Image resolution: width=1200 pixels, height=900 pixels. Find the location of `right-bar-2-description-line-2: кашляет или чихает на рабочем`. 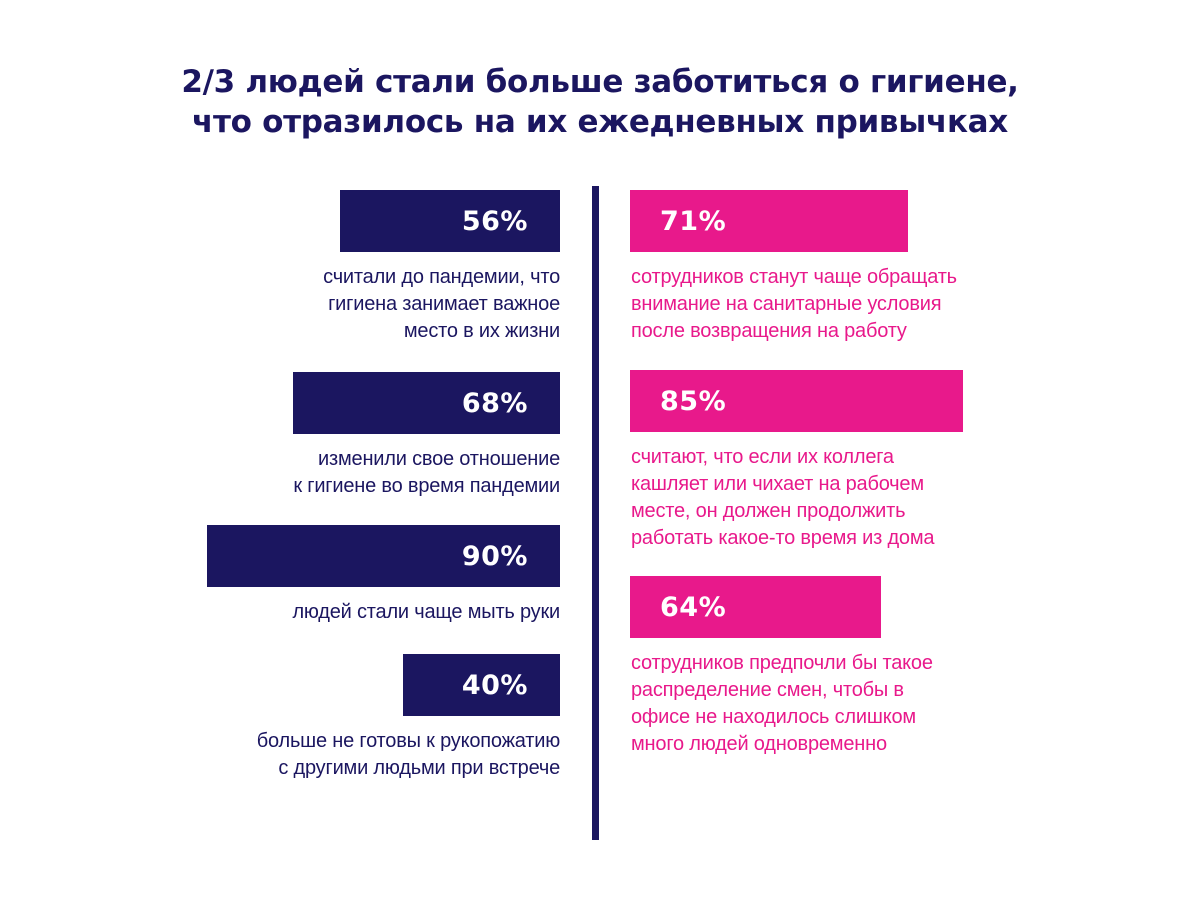

right-bar-2-description-line-2: кашляет или чихает на рабочем is located at coordinates (777, 484).